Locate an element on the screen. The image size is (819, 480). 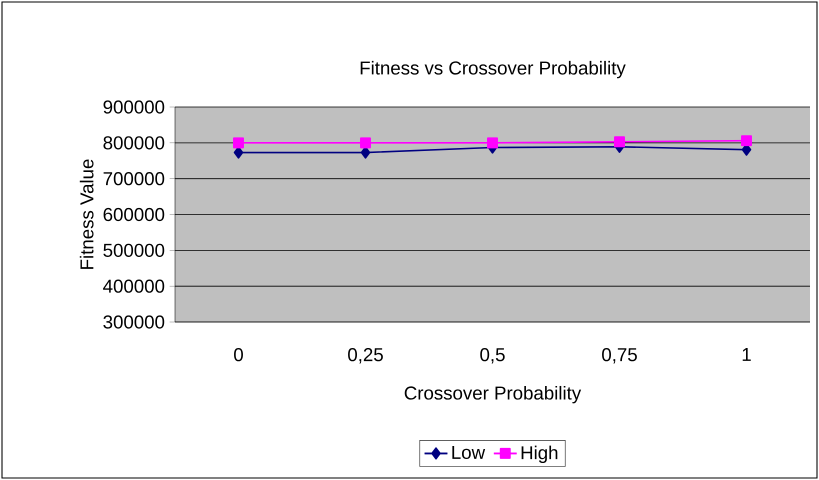
y-tick-label: 700000 is located at coordinates (134, 179).